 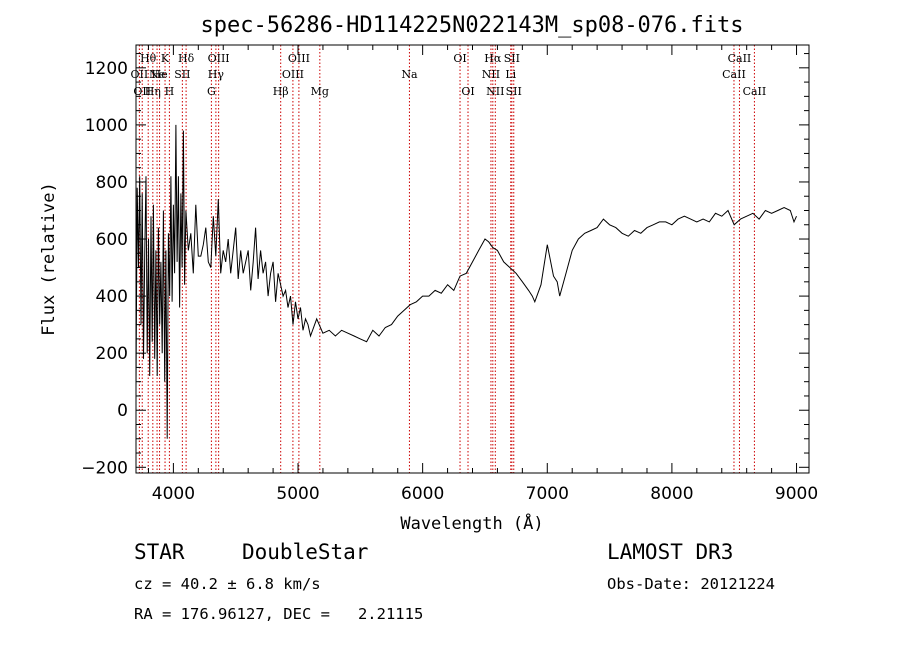 What do you see at coordinates (471, 523) in the screenshot?
I see `x-axis-label: Wavelength (Å)` at bounding box center [471, 523].